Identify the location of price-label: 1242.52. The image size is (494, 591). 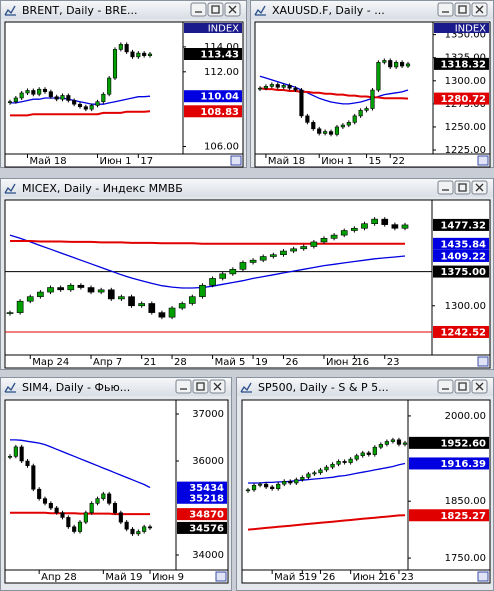
(463, 332).